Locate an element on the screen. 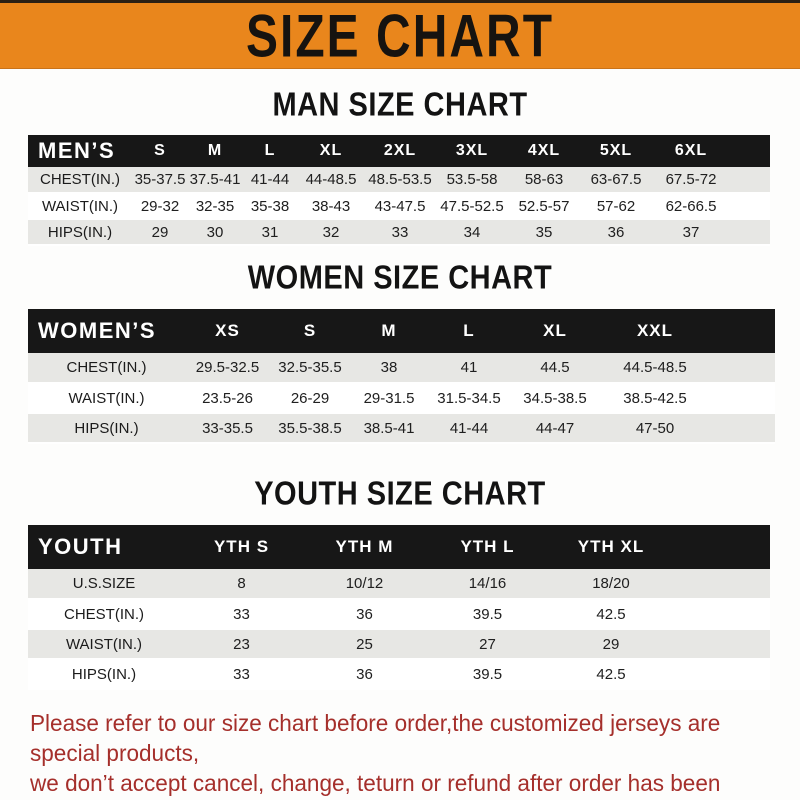 This screenshot has width=800, height=800. table-row: CHEST(IN.) 33 36 39.5 42.5 is located at coordinates (399, 614).